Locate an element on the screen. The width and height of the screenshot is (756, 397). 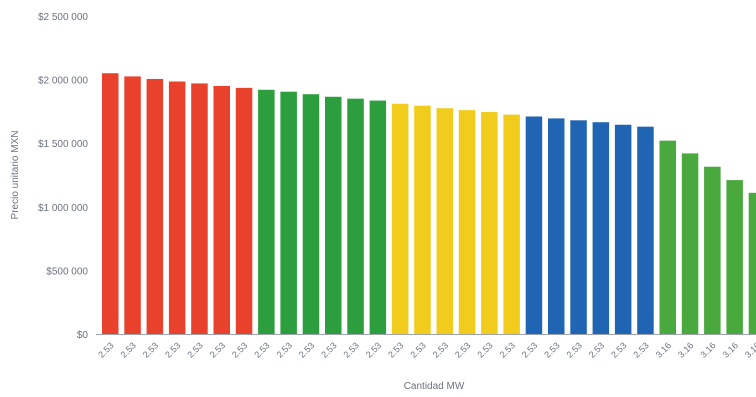
y-tick-label: $1 000 000 is located at coordinates (63, 208).